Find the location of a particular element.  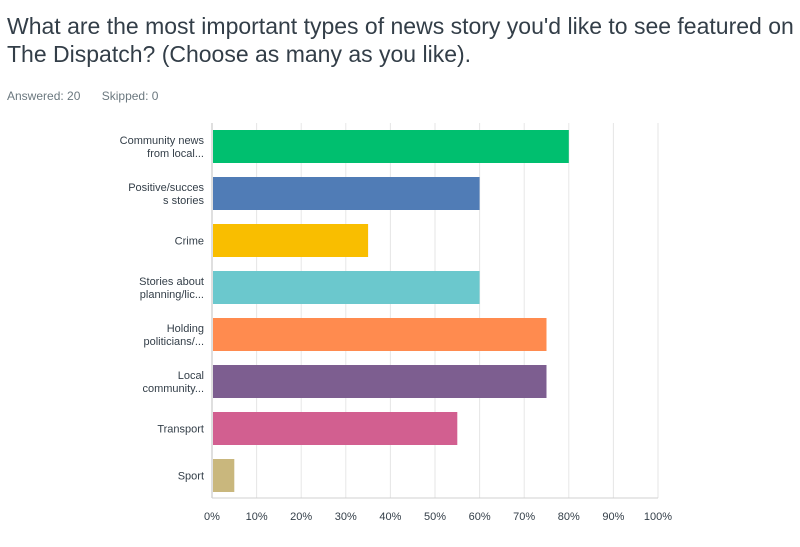

x-tick-label: 30% is located at coordinates (346, 517).